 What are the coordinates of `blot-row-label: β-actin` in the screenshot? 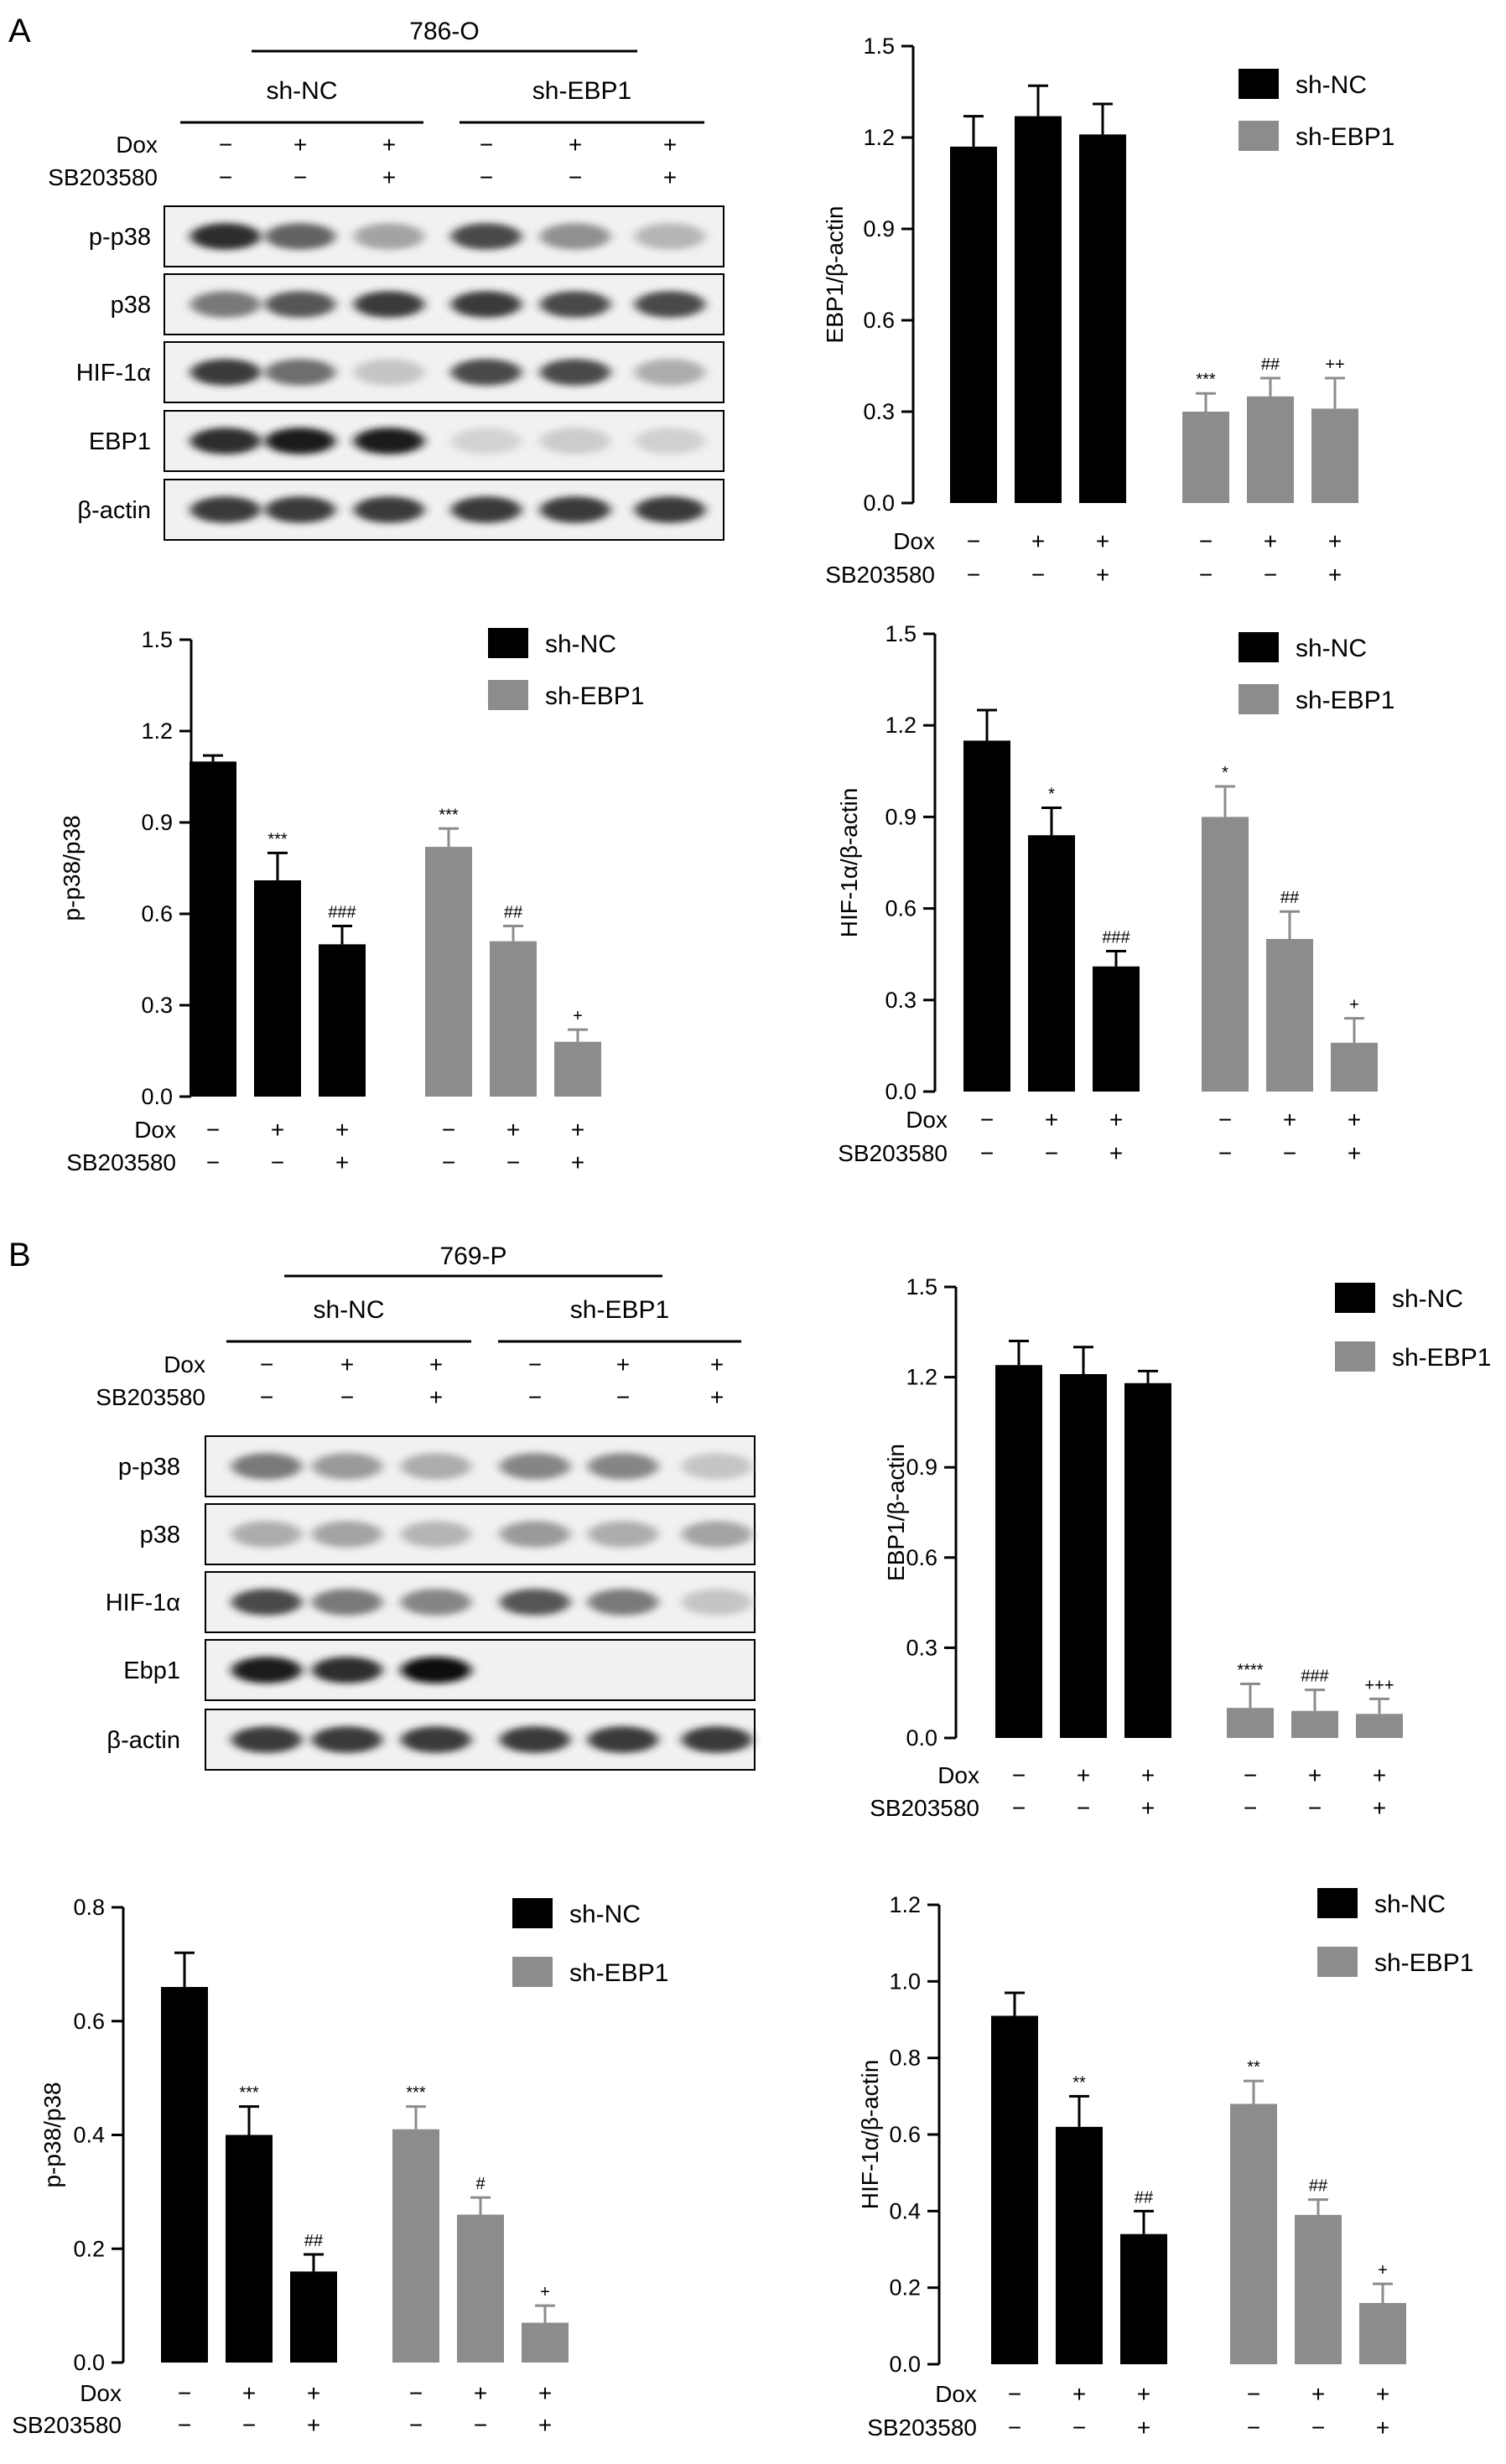 It's located at (143, 1740).